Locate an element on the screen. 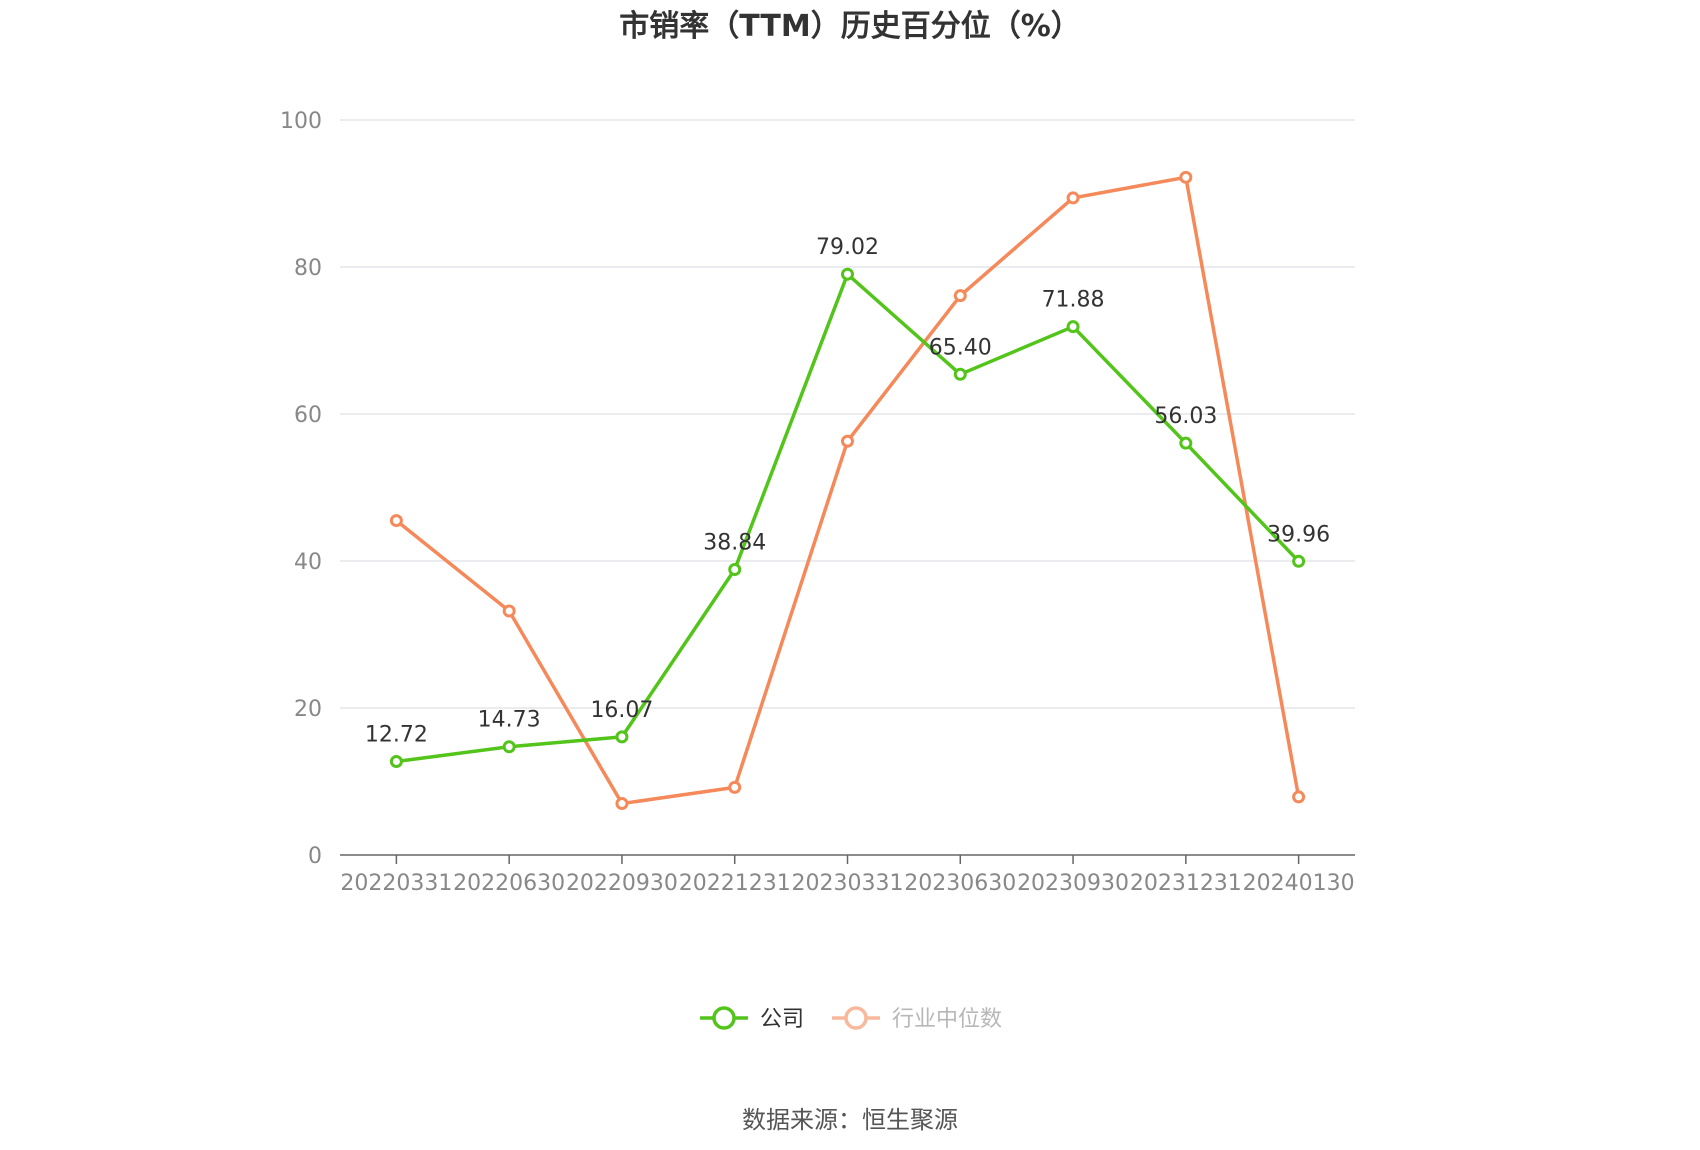 The image size is (1700, 1150). x-tick-label: 20230630 is located at coordinates (960, 883).